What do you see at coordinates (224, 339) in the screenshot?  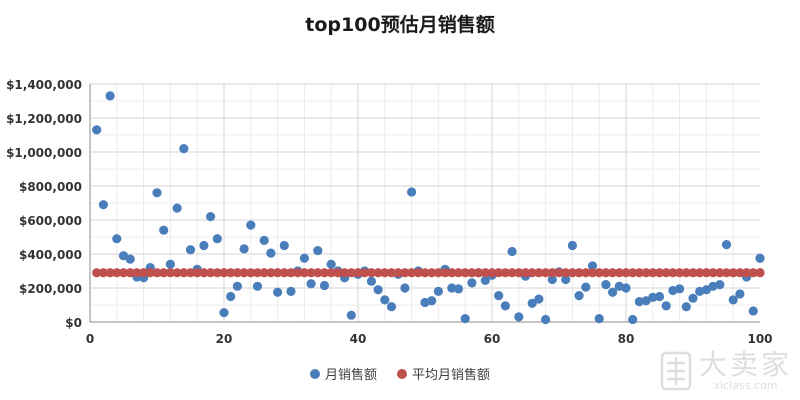 I see `x-tick-label: 20` at bounding box center [224, 339].